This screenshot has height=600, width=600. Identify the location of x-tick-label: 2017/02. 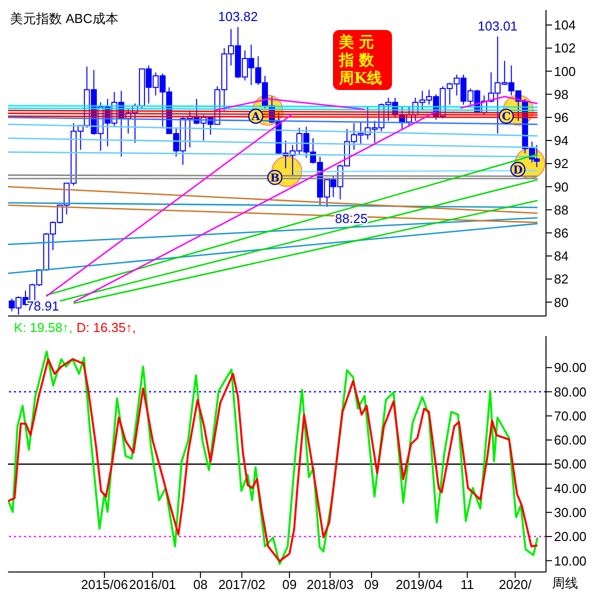
(242, 584).